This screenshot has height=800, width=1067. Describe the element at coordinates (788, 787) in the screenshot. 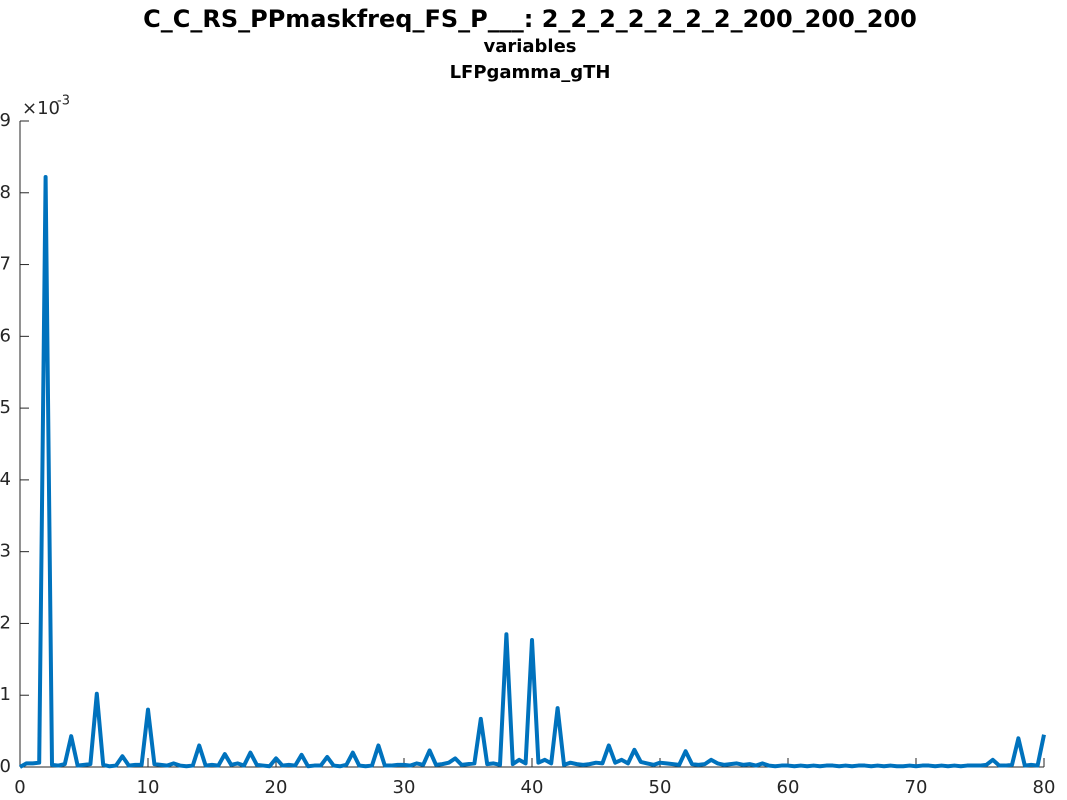

I see `x-tick-label: 60` at that location.